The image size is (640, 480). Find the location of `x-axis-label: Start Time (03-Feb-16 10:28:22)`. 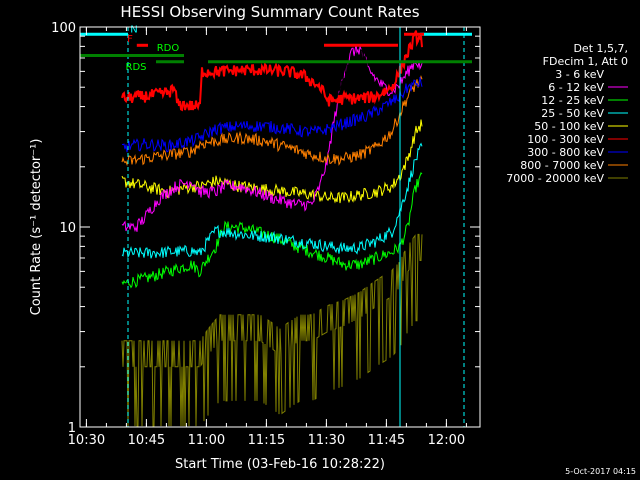

x-axis-label: Start Time (03-Feb-16 10:28:22) is located at coordinates (280, 464).